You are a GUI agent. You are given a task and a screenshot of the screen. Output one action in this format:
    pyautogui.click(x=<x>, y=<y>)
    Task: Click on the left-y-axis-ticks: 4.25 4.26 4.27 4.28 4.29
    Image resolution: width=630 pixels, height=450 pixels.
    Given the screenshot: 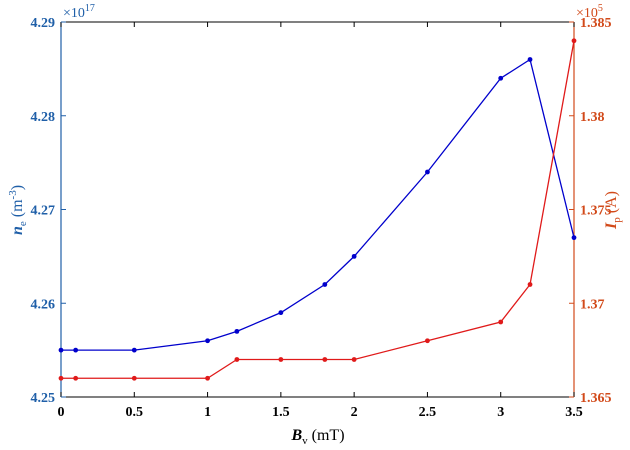 What is the action you would take?
    pyautogui.click(x=48, y=211)
    